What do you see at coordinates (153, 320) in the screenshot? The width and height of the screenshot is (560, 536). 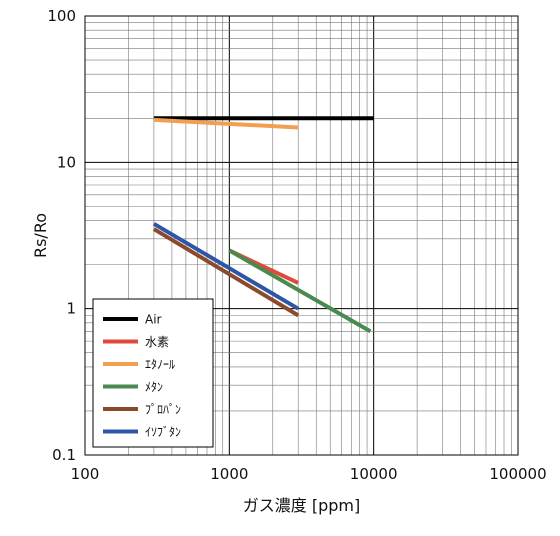 I see `legend-label: Air` at bounding box center [153, 320].